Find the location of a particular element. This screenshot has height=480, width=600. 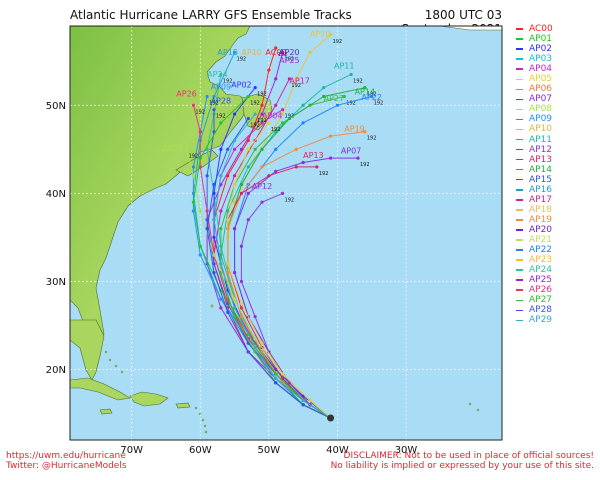

cuba-land is located at coordinates (100, 389).